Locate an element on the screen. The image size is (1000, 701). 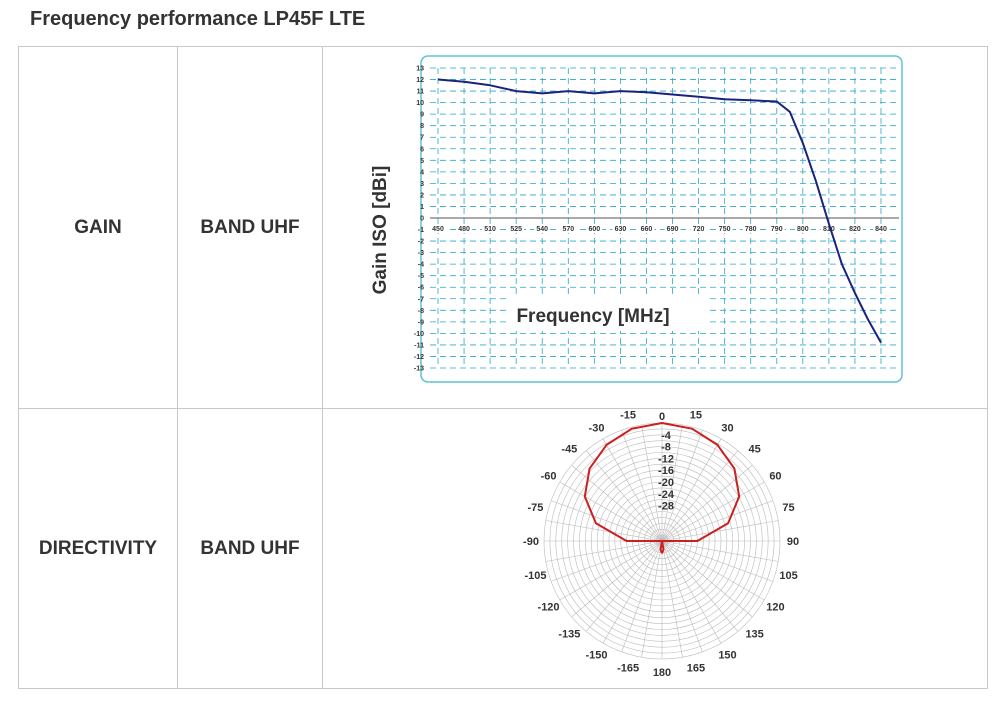
angle-tick-label: -75 is located at coordinates (536, 508).